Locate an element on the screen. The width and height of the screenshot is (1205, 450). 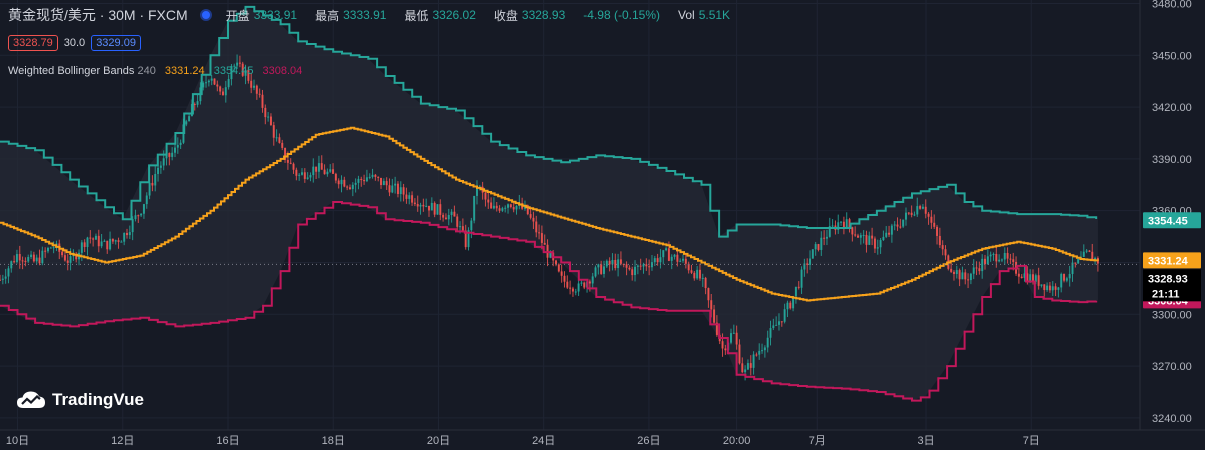
price-label: 3354.45 is located at coordinates (1168, 221).